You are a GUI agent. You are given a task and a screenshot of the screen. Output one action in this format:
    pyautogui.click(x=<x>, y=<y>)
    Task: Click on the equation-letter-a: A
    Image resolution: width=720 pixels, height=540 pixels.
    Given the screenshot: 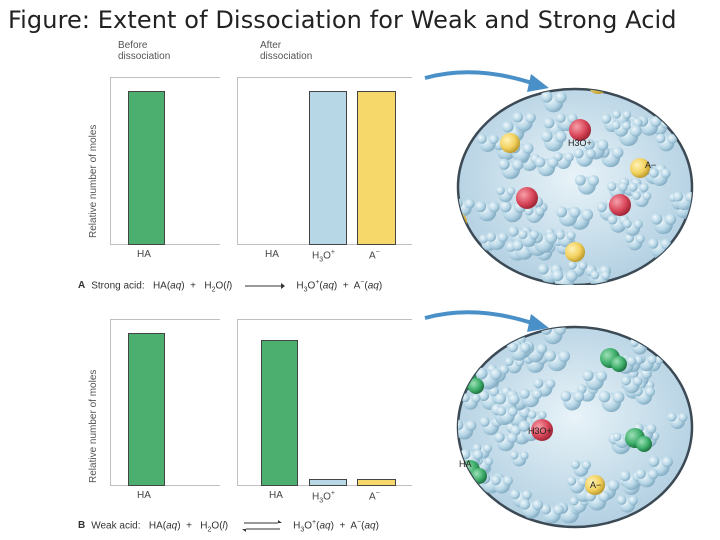 What is the action you would take?
    pyautogui.click(x=82, y=286)
    